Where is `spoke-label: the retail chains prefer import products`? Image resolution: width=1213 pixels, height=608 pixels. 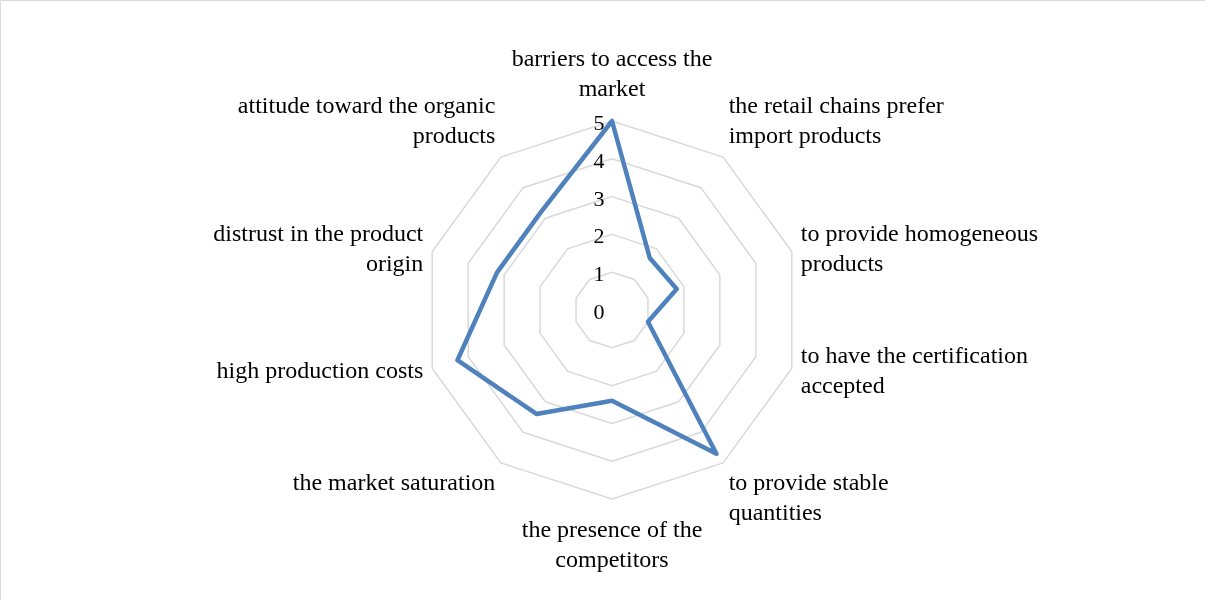
spoke-label: the retail chains prefer import products is located at coordinates (836, 120).